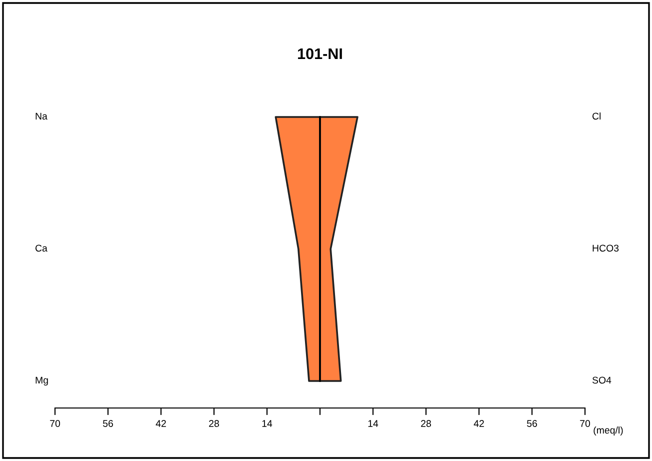 This screenshot has height=461, width=652. I want to click on y2-tick-label: HCO3, so click(605, 248).